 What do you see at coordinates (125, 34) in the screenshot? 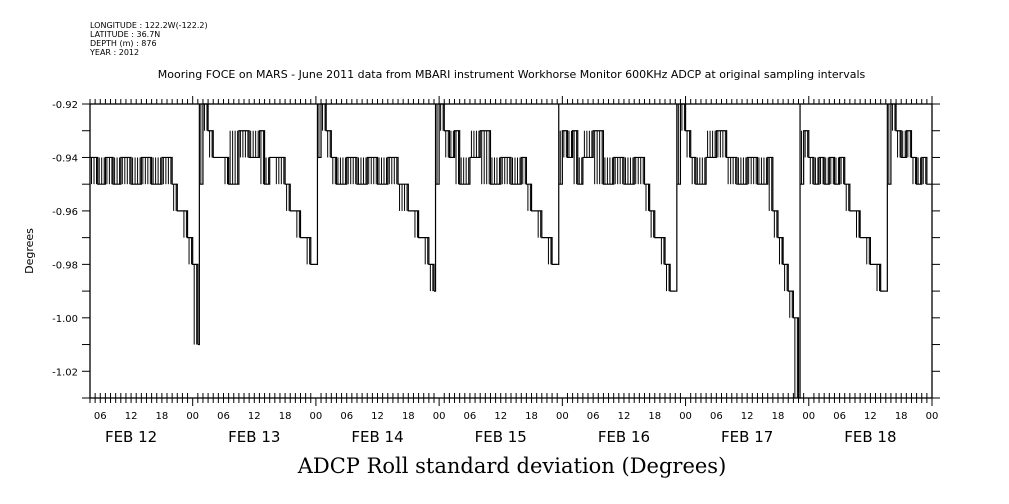
I see `meta-latitude: LATITUDE : 36.7N` at bounding box center [125, 34].